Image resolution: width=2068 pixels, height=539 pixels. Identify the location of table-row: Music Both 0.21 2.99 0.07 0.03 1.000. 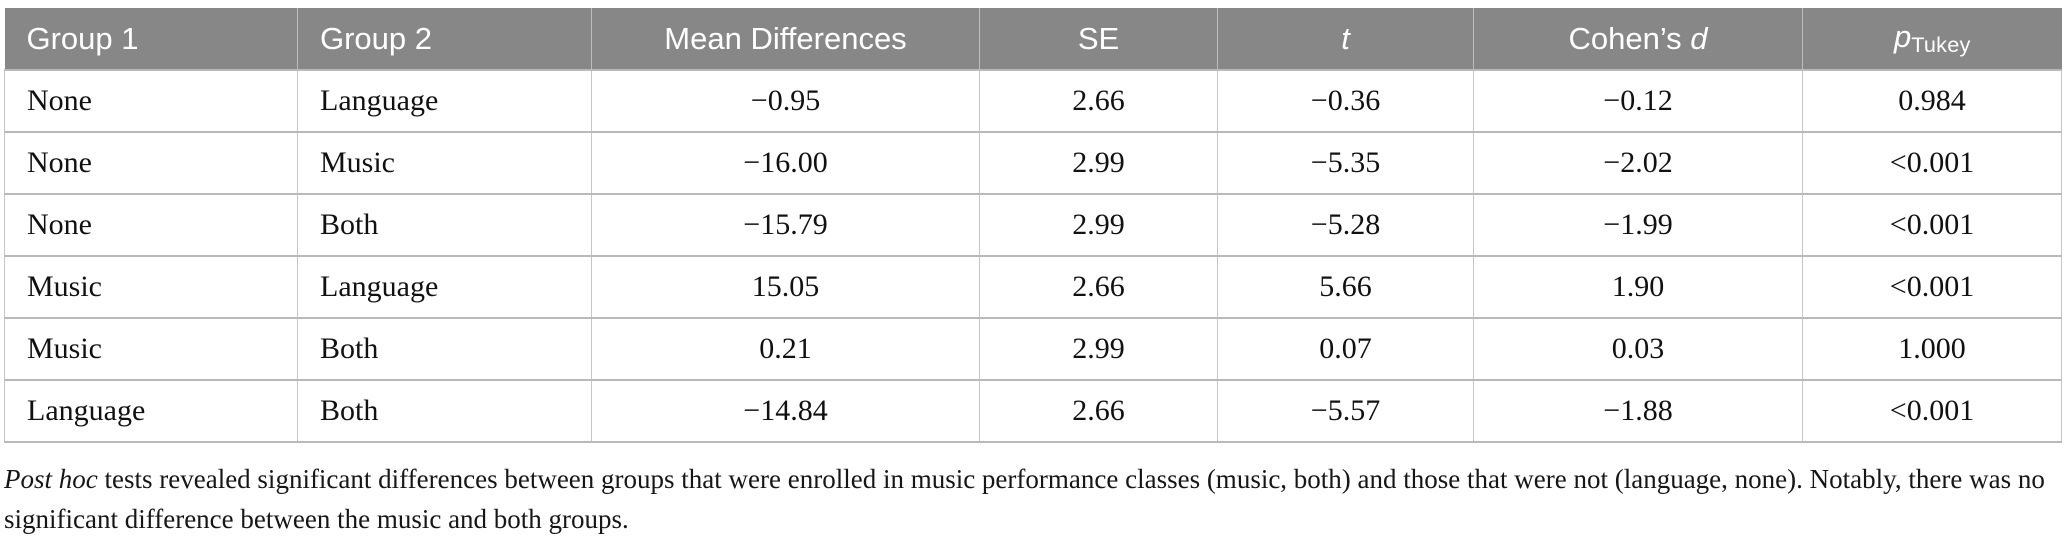
(1033, 348).